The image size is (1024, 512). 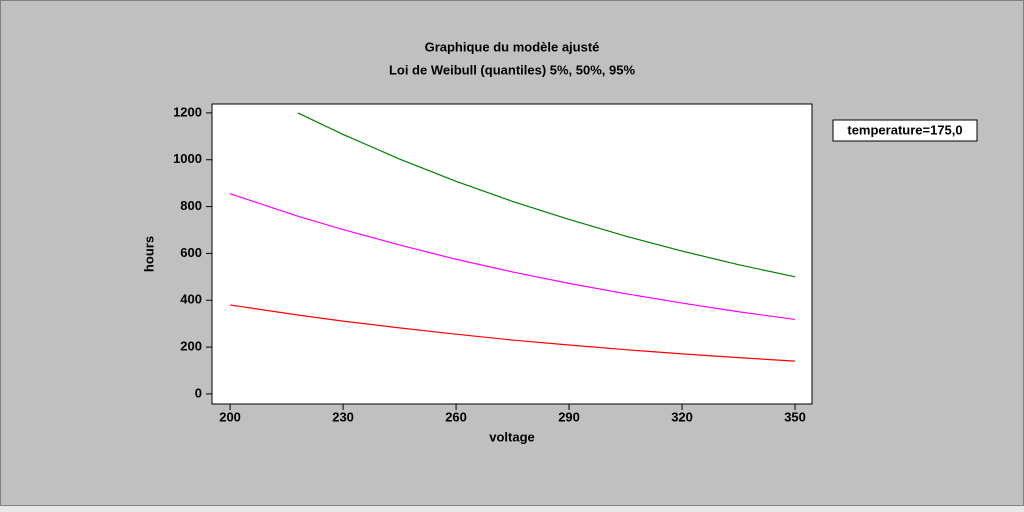 I want to click on annotation-box, so click(x=905, y=130).